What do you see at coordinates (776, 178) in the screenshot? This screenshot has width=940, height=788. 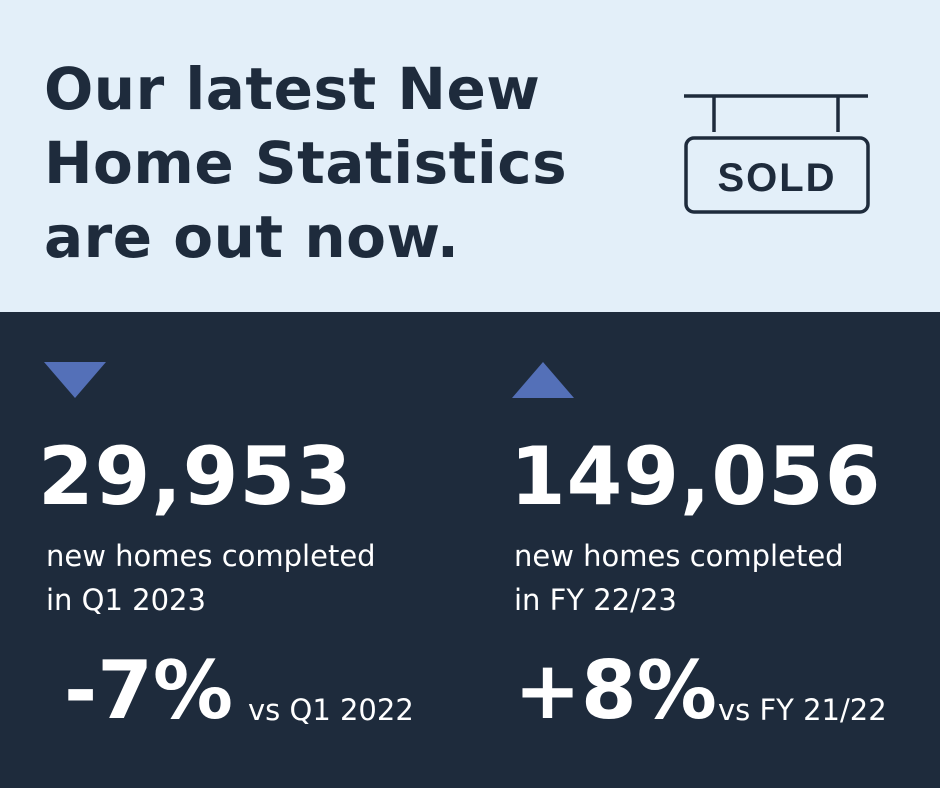 I see `sign-text: SOLD` at bounding box center [776, 178].